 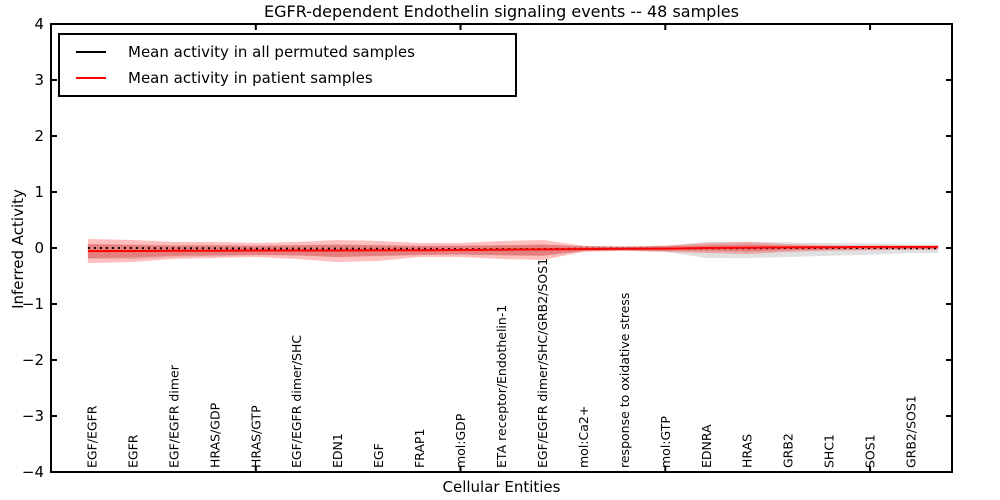 I want to click on y-tick-label: 0, so click(x=39, y=248).